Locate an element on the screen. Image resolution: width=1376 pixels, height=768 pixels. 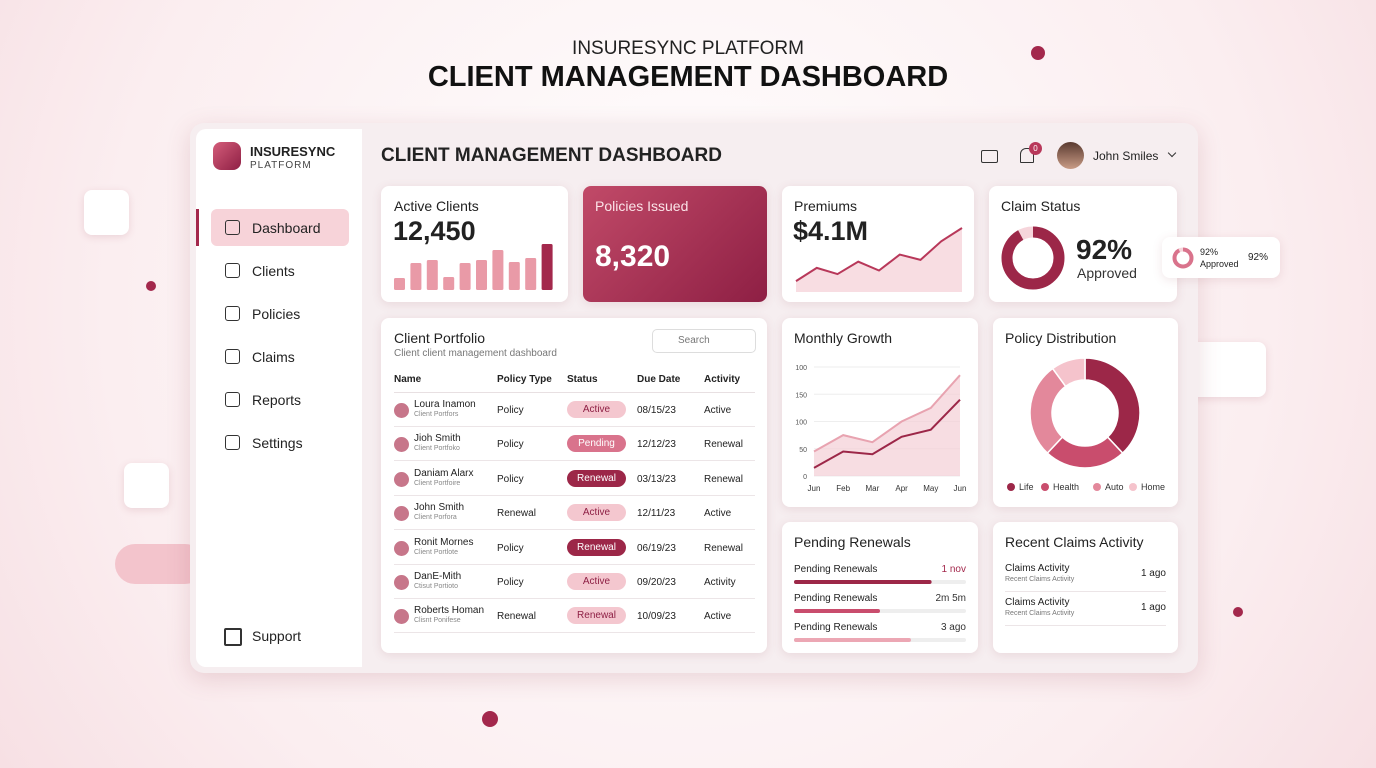
nav-item: Claims is located at coordinates (273, 357).